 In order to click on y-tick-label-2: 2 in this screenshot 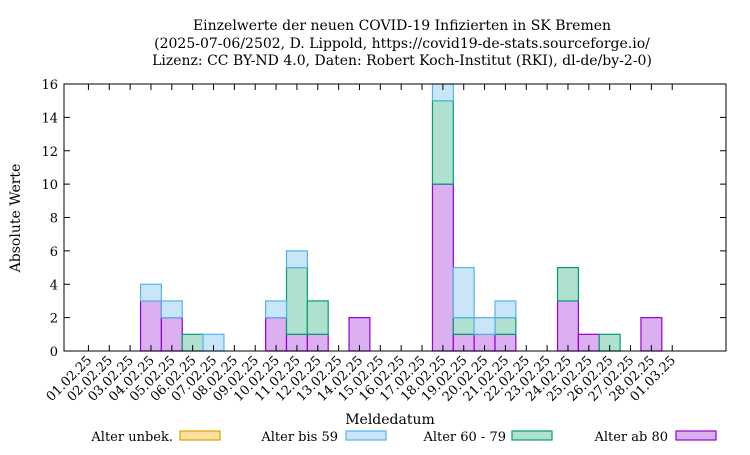, I will do `click(54, 319)`.